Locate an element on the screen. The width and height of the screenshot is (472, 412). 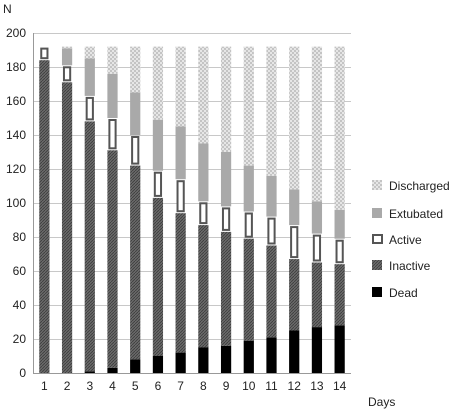
y-axis-title: N is located at coordinates (7, 9).